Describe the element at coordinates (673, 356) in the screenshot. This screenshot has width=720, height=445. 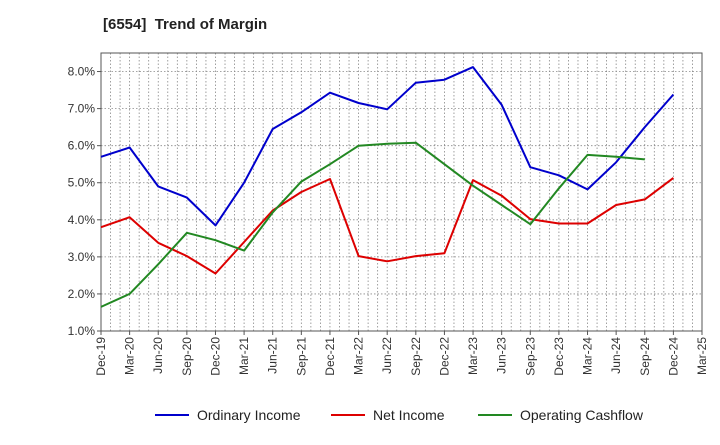
I see `x-tick-label: Dec-24` at that location.